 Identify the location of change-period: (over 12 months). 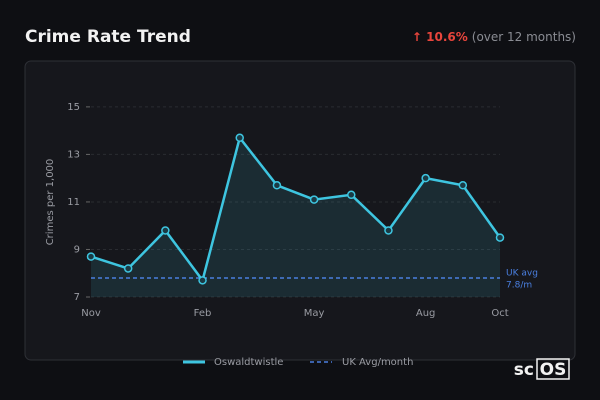
(524, 37).